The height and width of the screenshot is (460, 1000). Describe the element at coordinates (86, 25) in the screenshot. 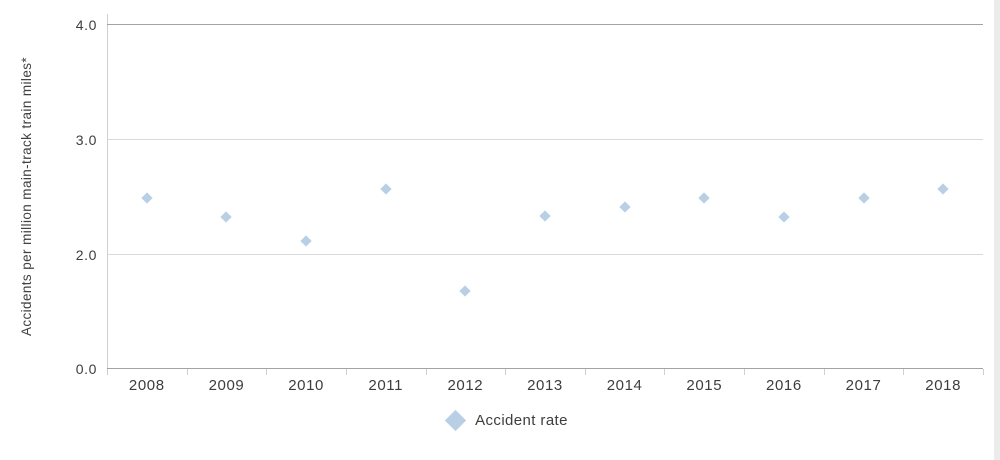

I see `y-tick-label: 4.0` at that location.